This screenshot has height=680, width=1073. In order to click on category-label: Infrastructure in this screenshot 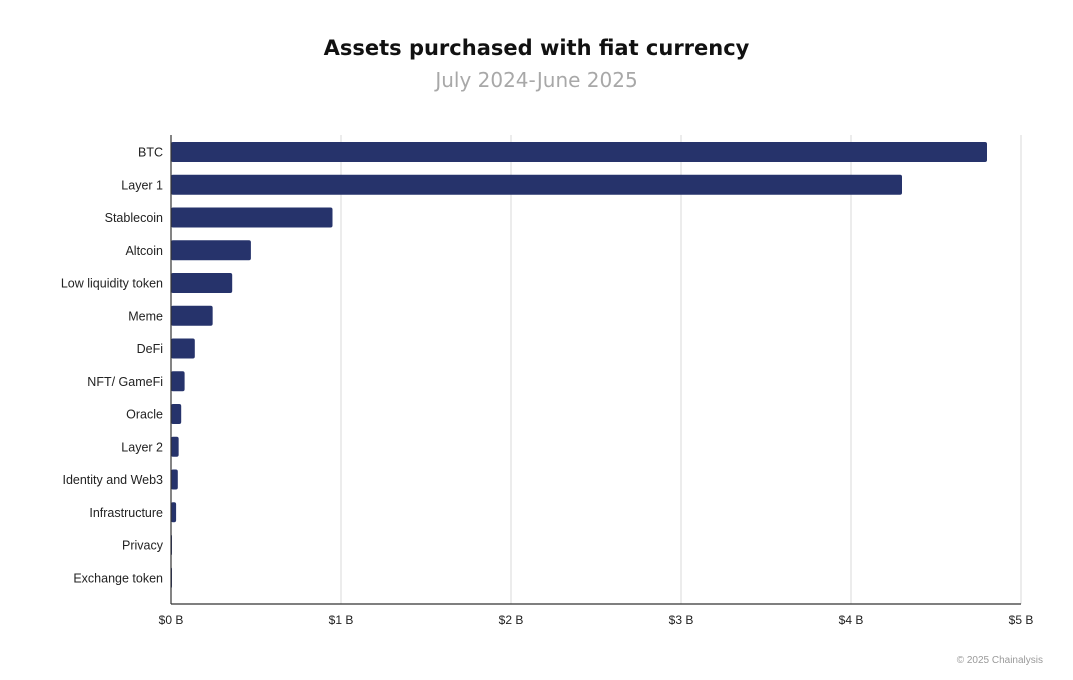, I will do `click(126, 513)`.